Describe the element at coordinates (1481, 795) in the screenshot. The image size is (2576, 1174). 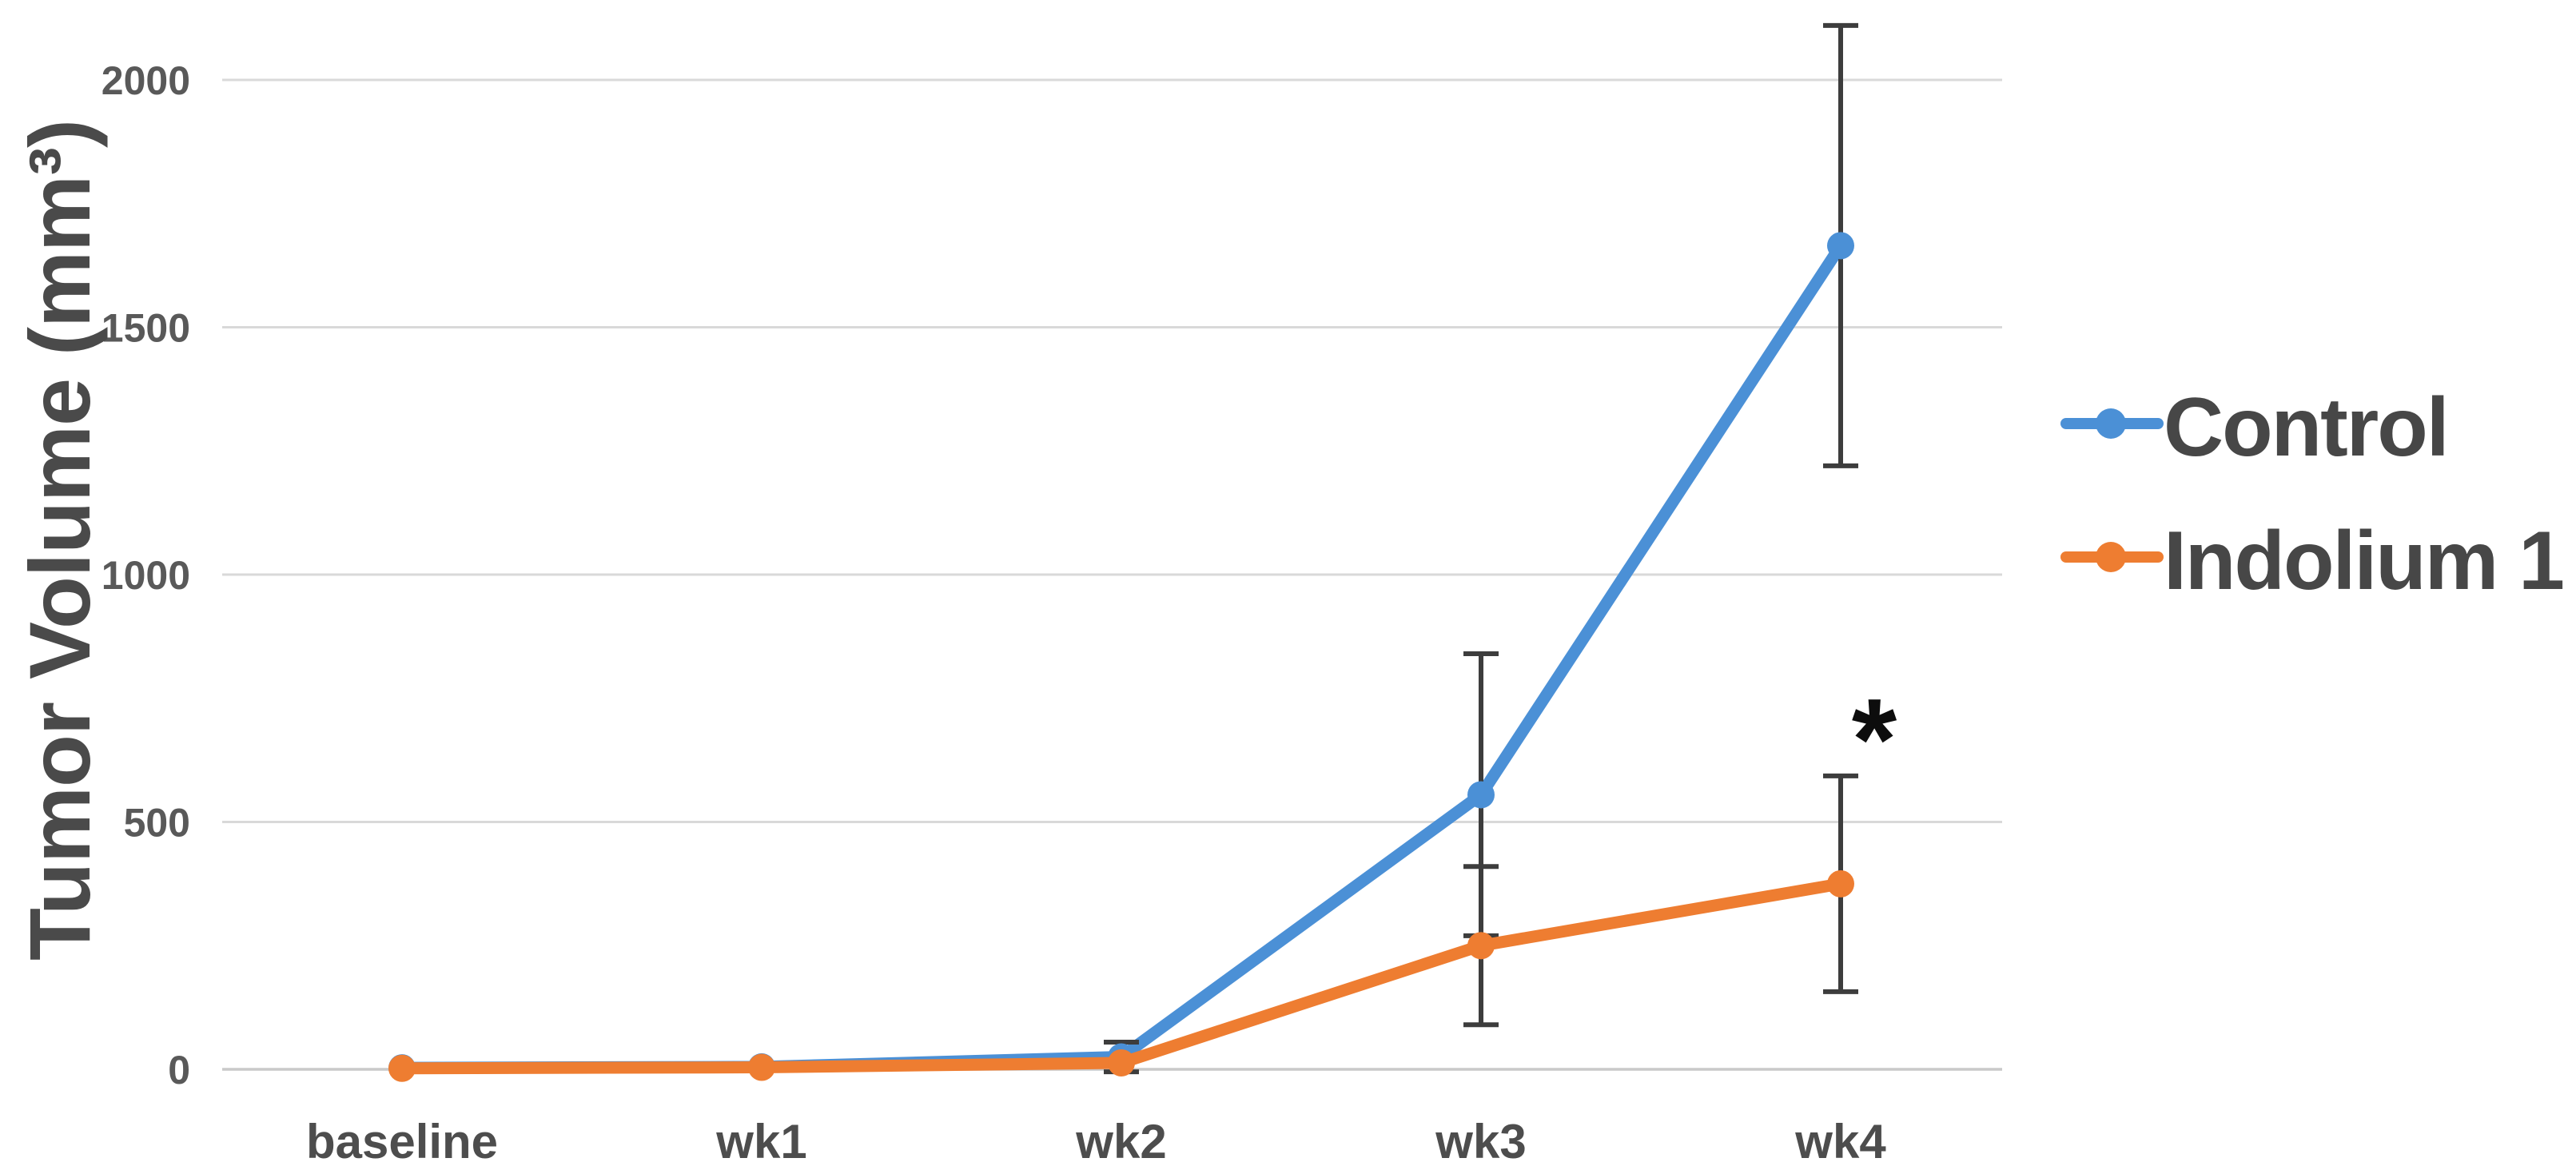
I see `data-point-control-wk3` at that location.